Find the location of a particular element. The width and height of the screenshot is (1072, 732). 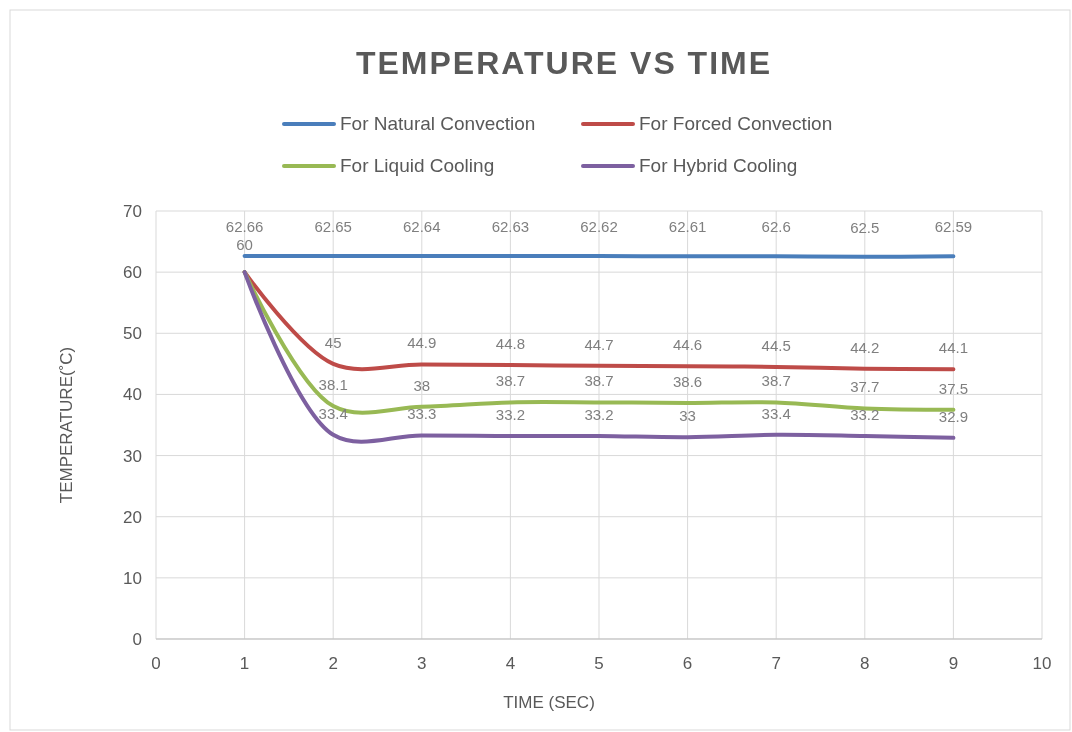

y-tick-label: 20 is located at coordinates (132, 517).